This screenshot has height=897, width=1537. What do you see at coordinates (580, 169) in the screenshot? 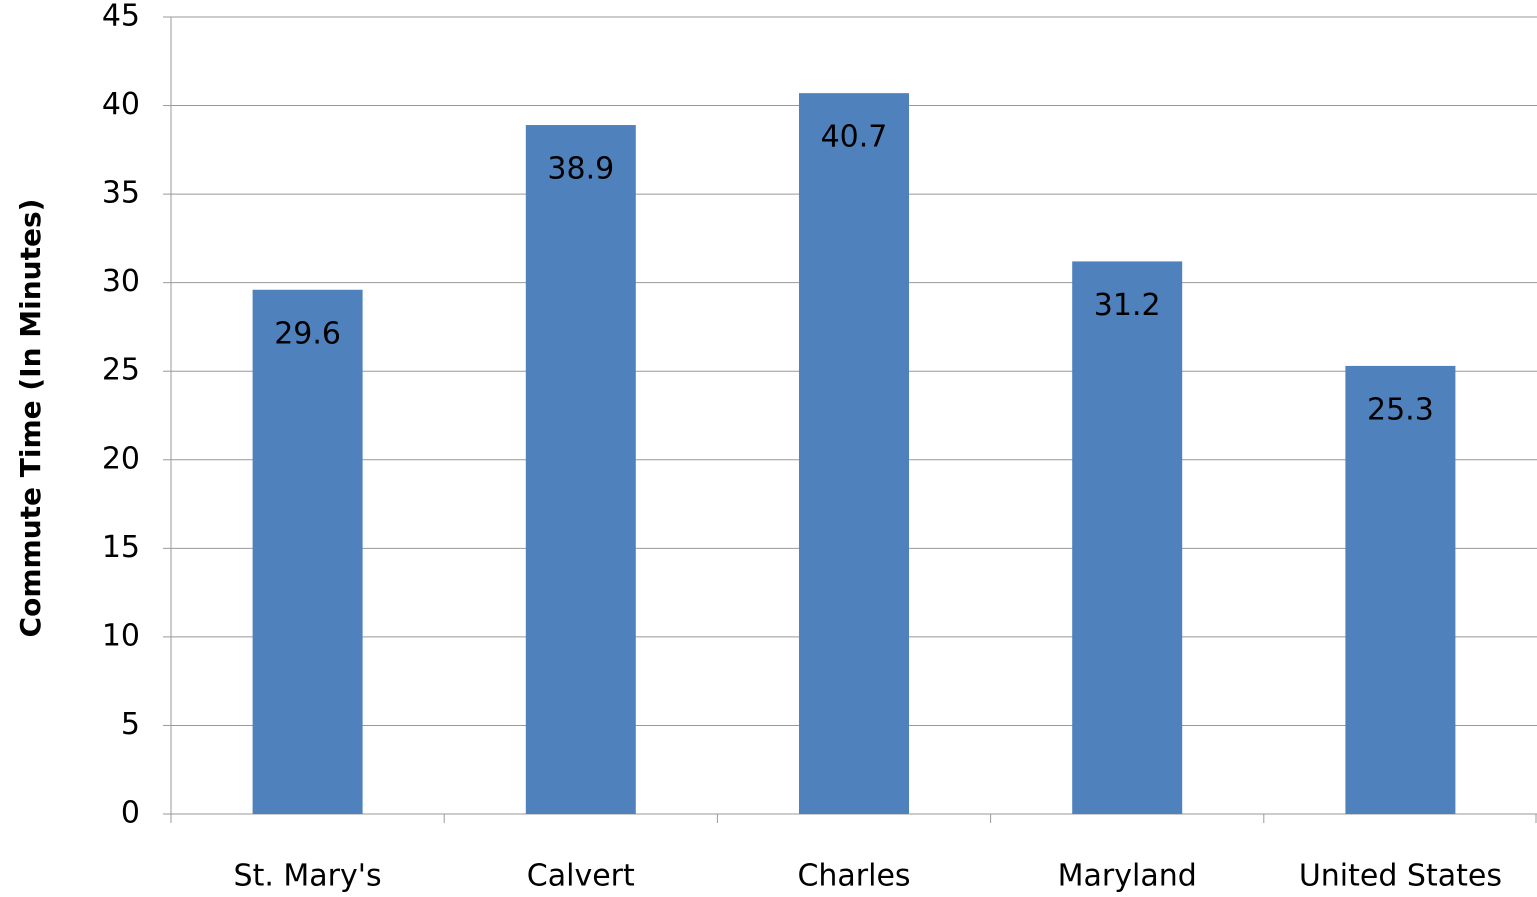
I see `data-label: 38.9` at bounding box center [580, 169].